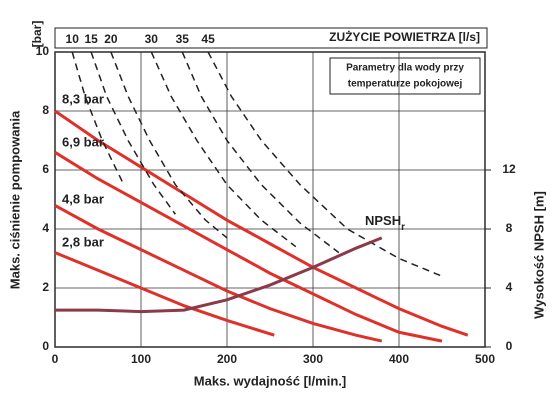 The height and width of the screenshot is (400, 555). Describe the element at coordinates (538, 255) in the screenshot. I see `y2-axis-label: Wysokość NPSH [m]` at that location.